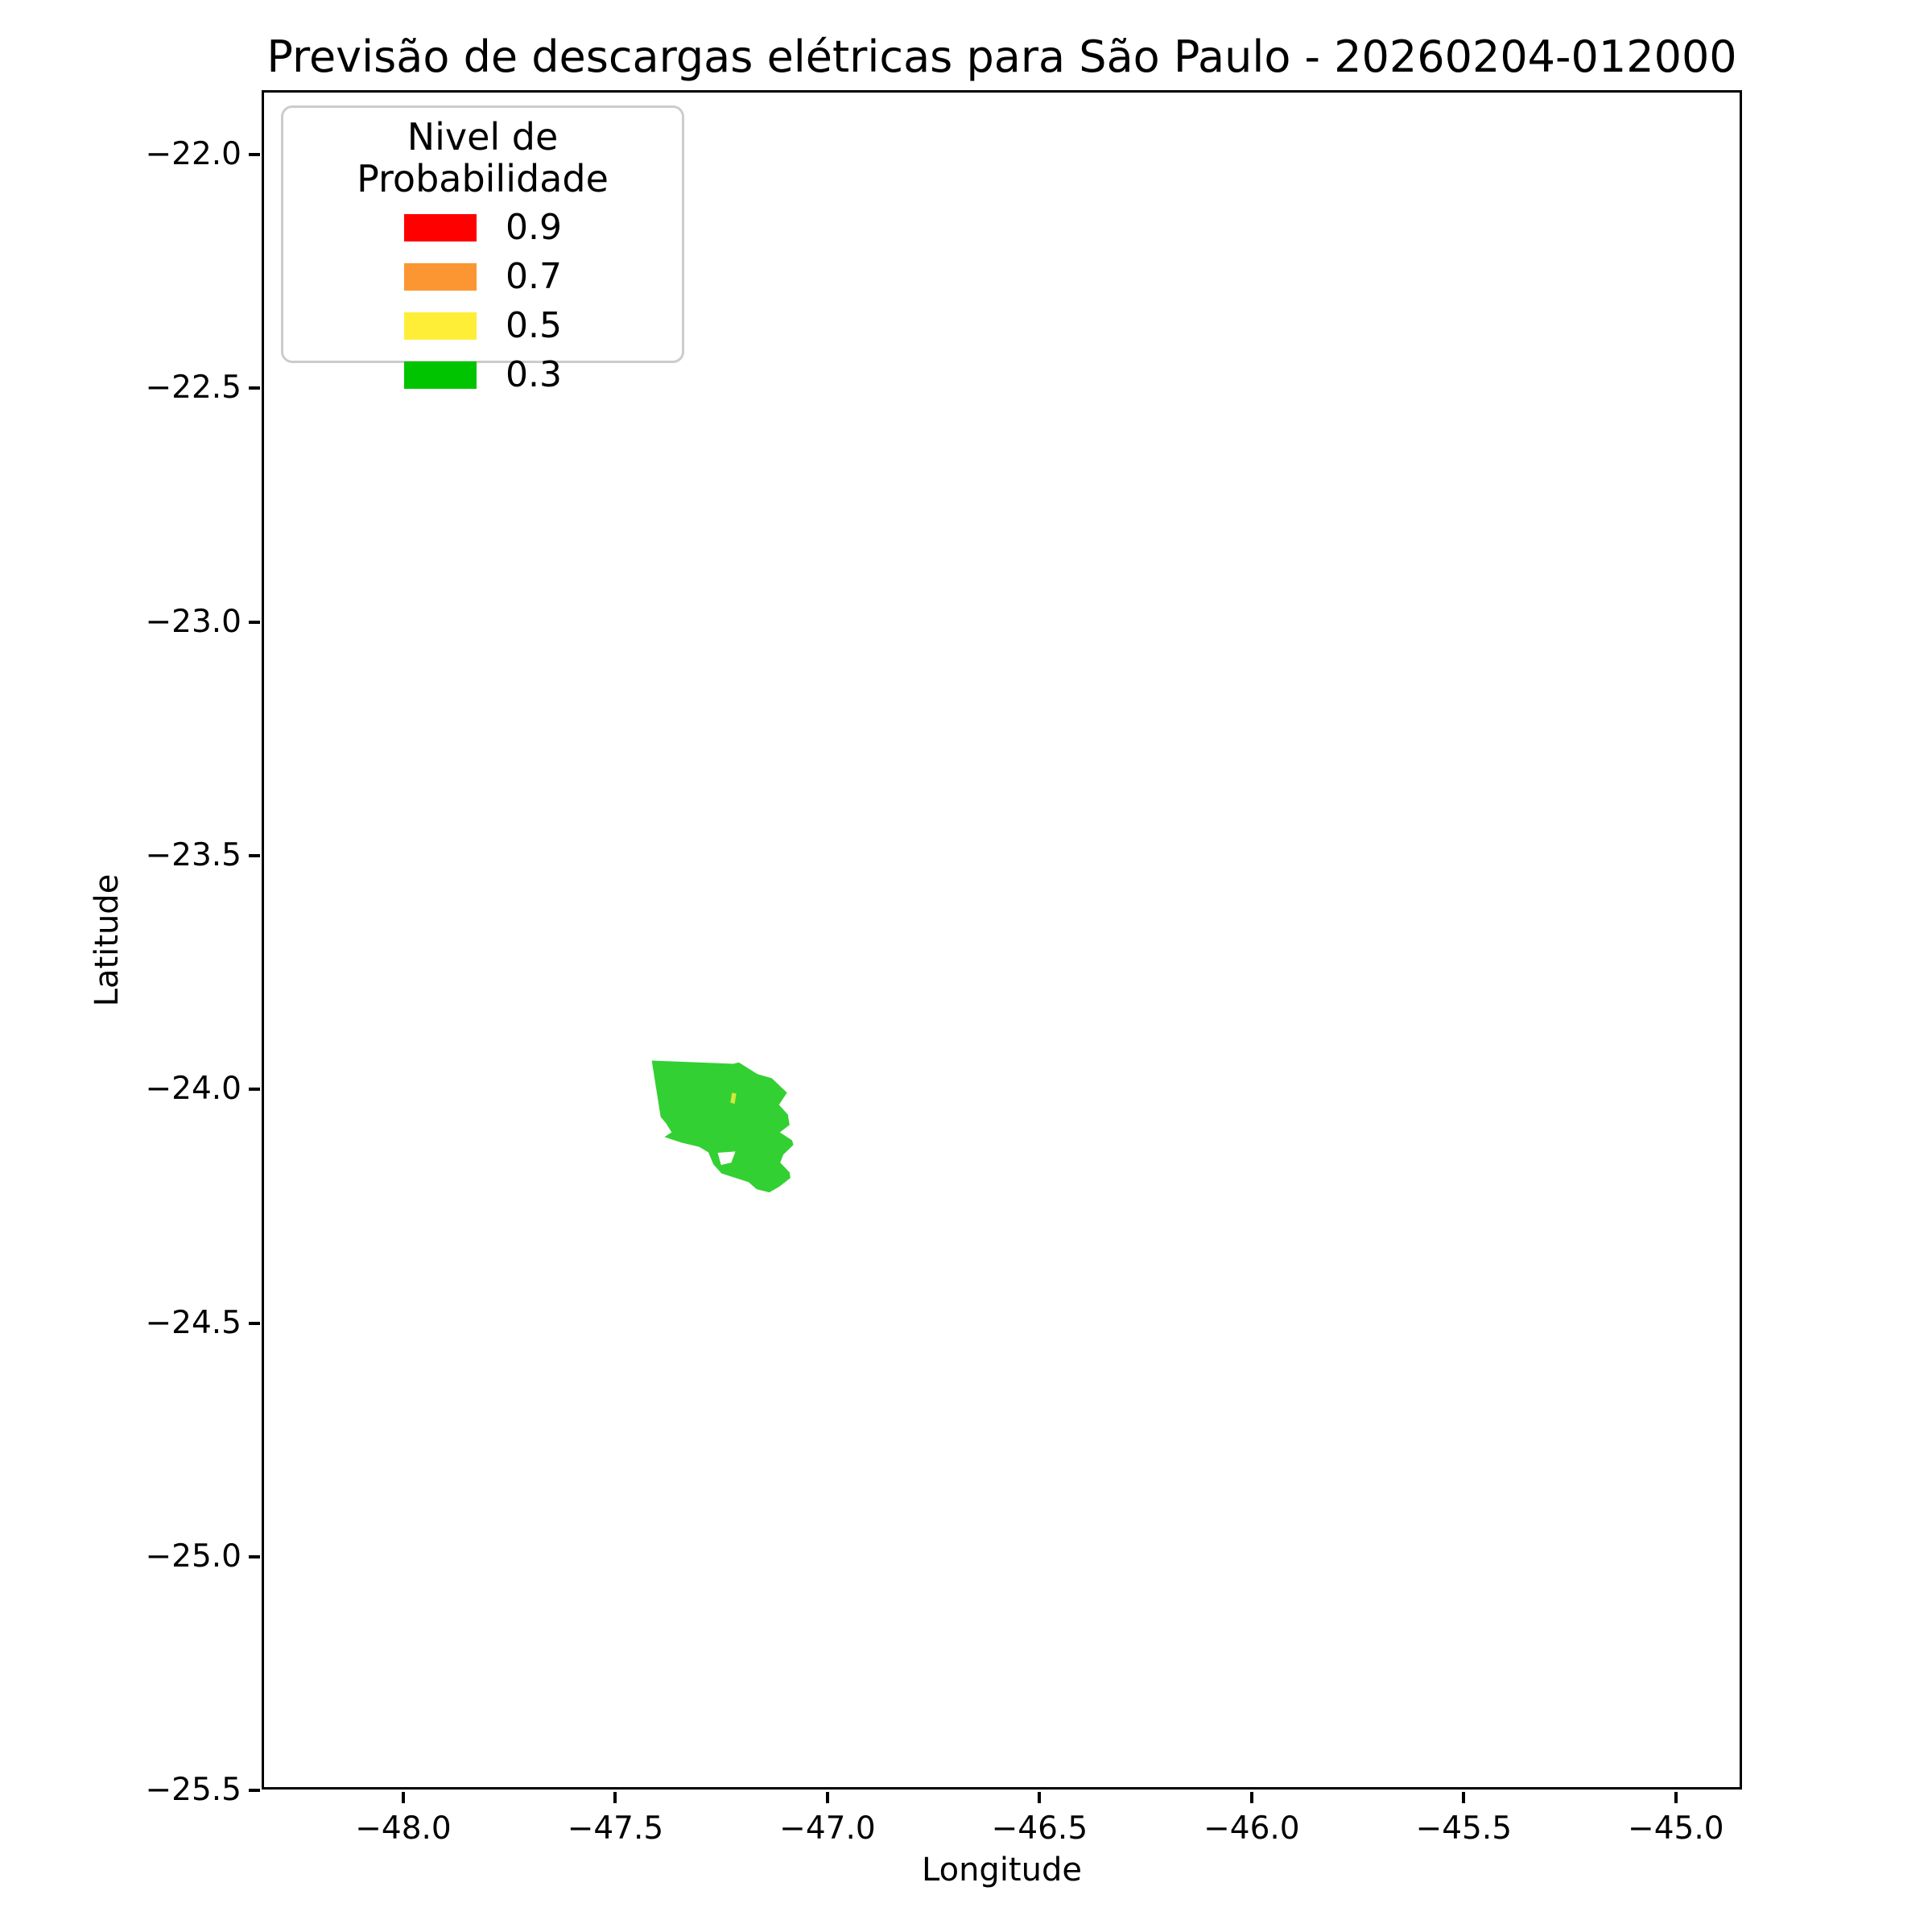  Describe the element at coordinates (1464, 1828) in the screenshot. I see `x-tick-label: −45.5` at that location.